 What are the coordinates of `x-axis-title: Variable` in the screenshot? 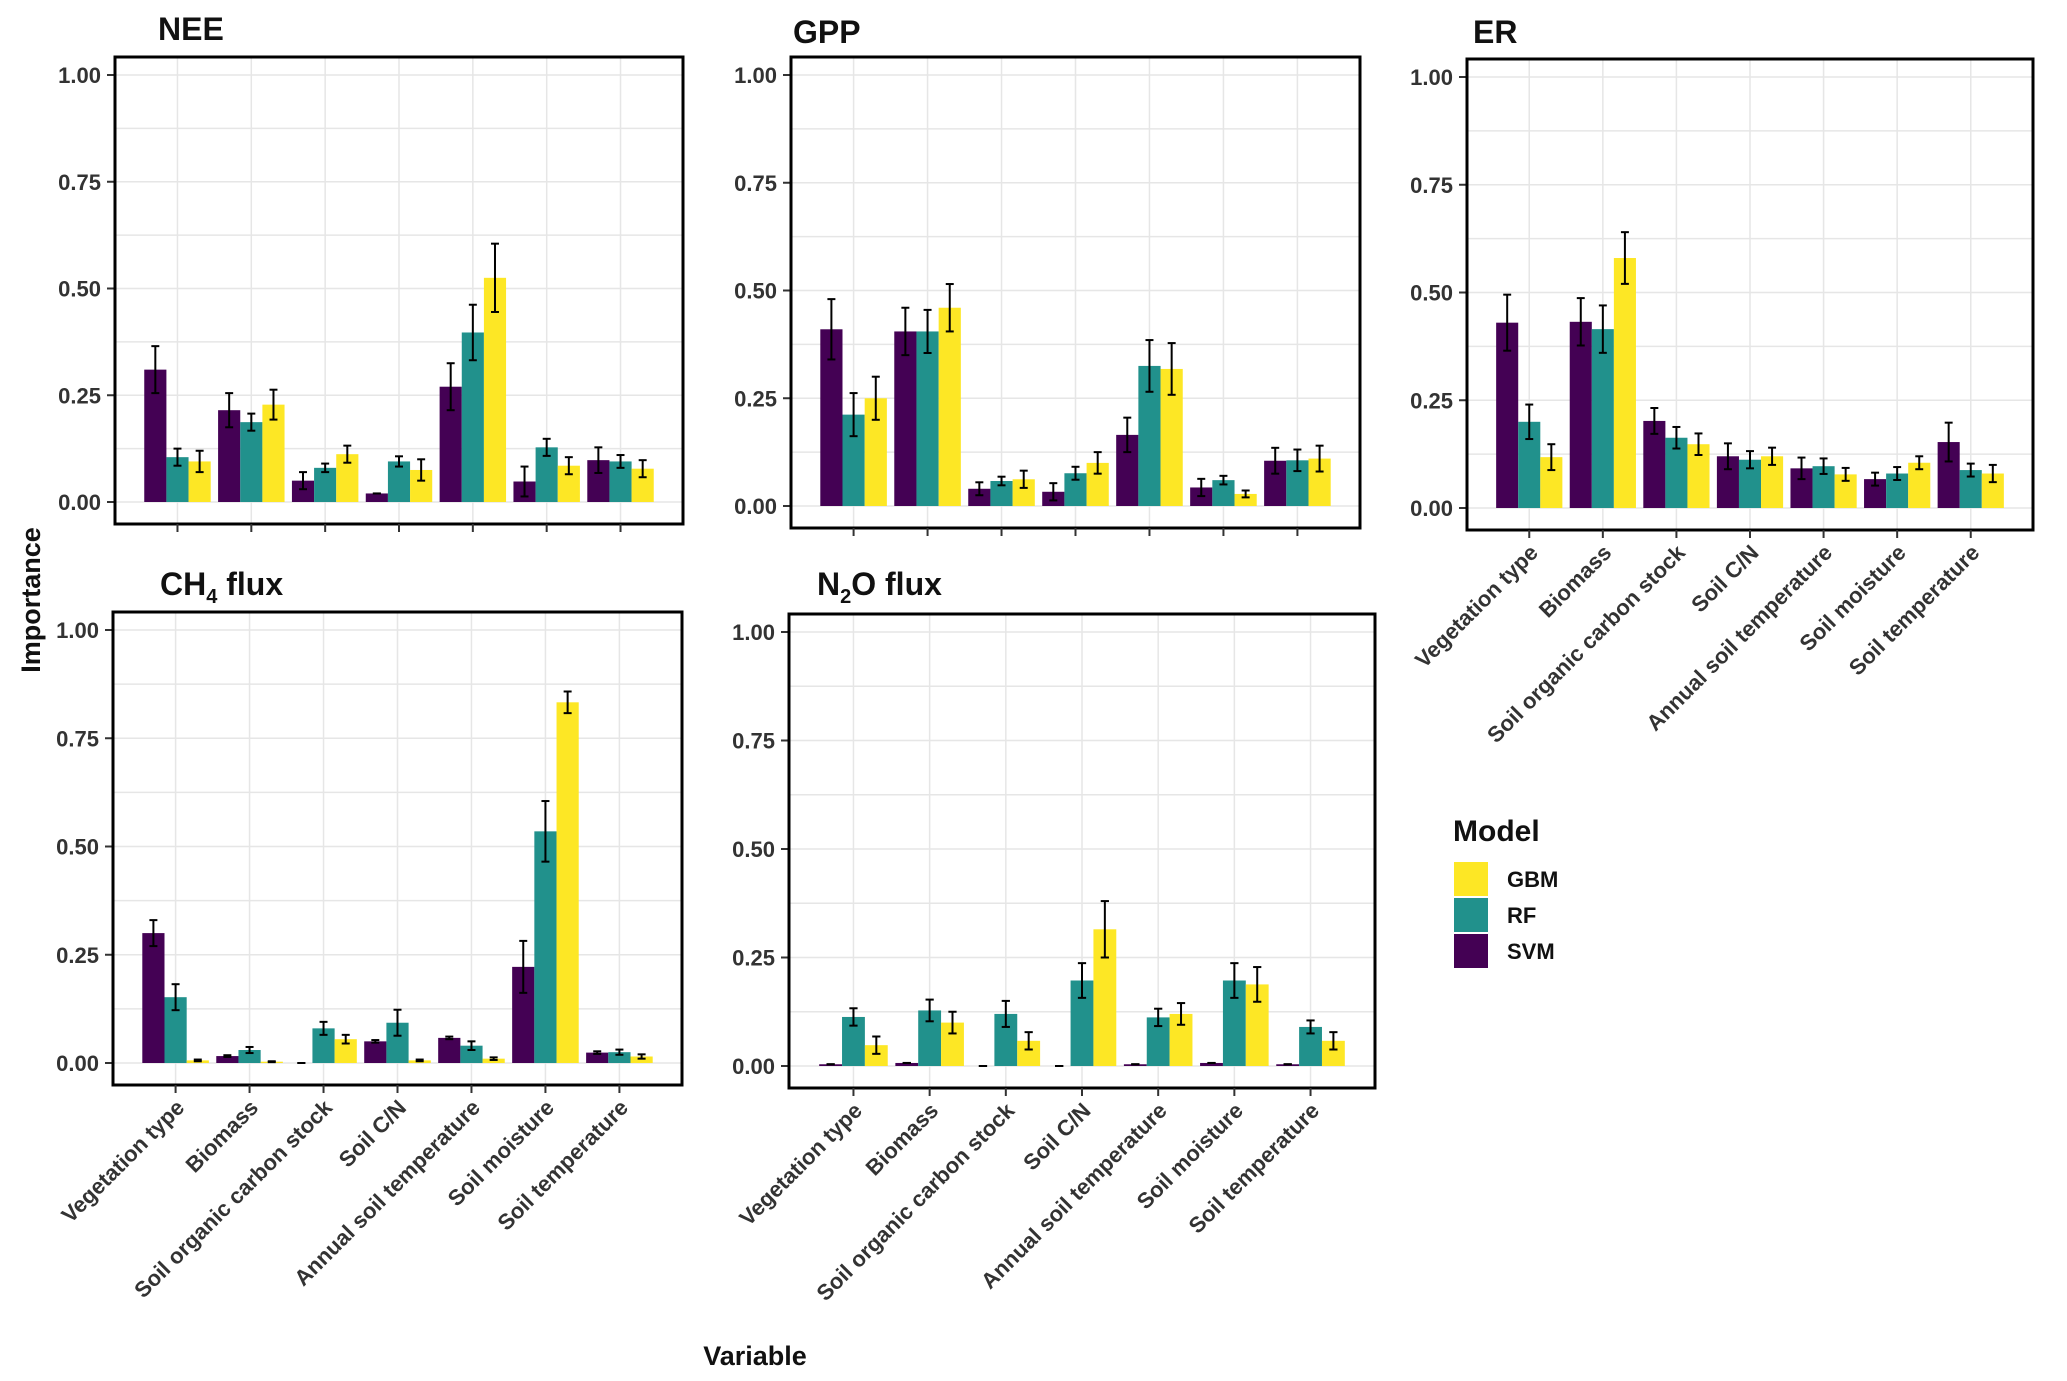 It's located at (755, 1356).